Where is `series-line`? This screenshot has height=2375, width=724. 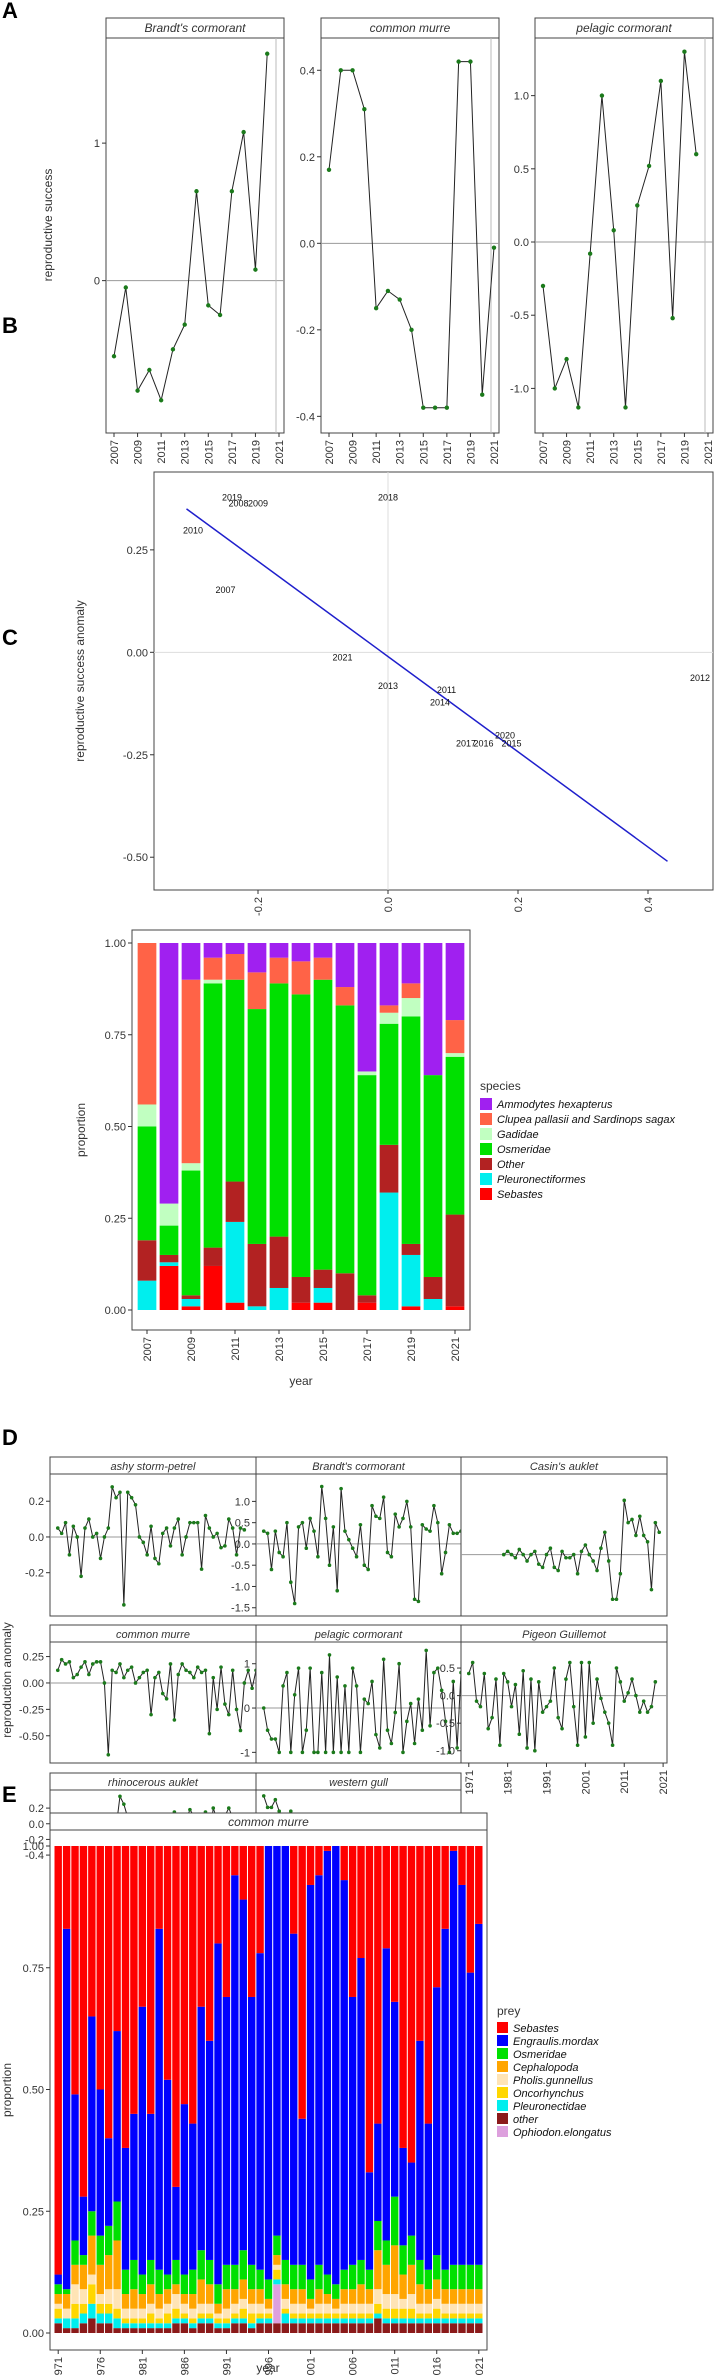
series-line is located at coordinates (619, 229).